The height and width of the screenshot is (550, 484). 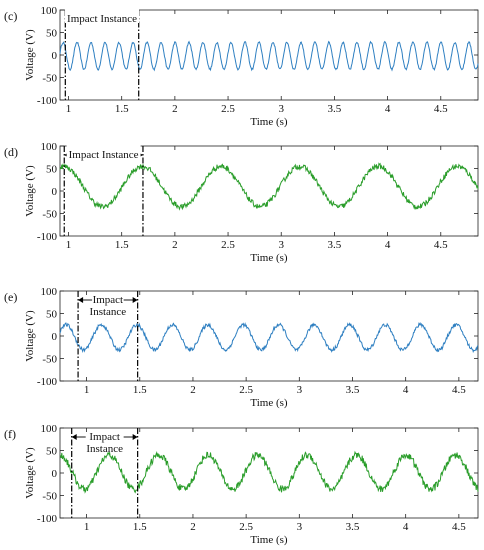 What do you see at coordinates (10, 297) in the screenshot?
I see `panel-label: (e)` at bounding box center [10, 297].